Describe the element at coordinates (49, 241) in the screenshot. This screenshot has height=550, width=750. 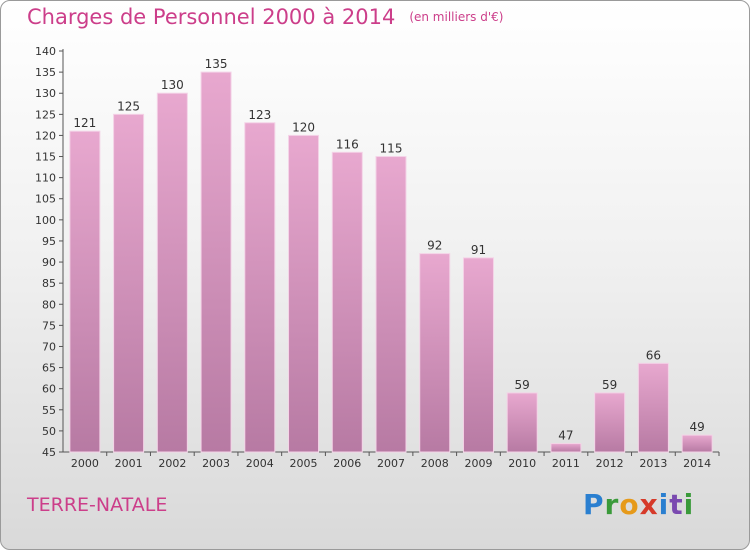
I see `y-tick-label: 95` at that location.